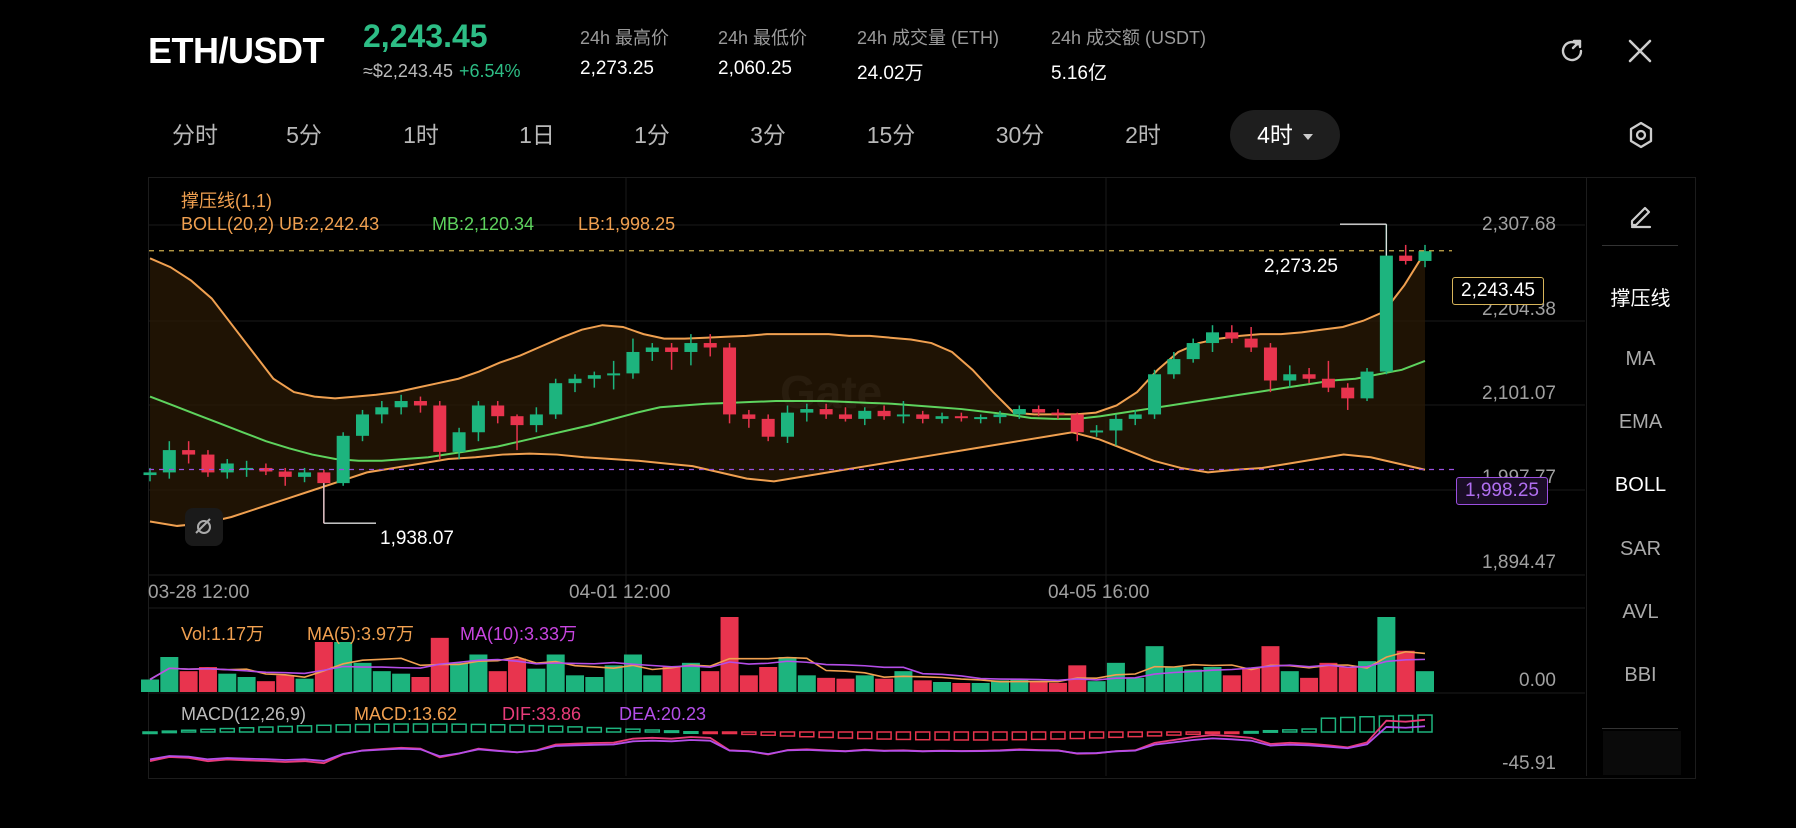  Describe the element at coordinates (1640, 485) in the screenshot. I see `sidebar-item-boll: BOLL` at that location.